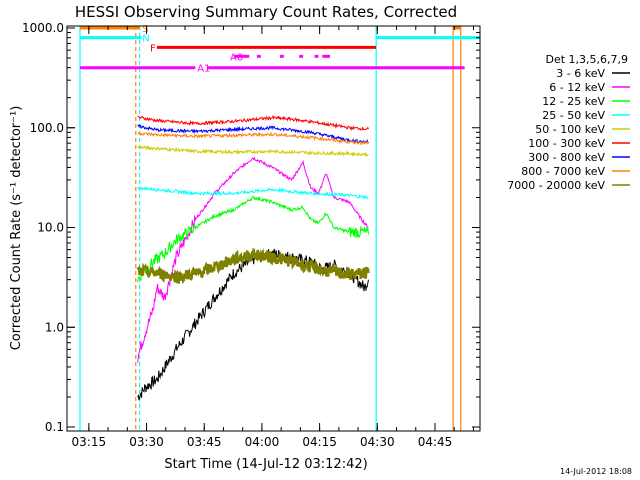 The height and width of the screenshot is (480, 640). Describe the element at coordinates (596, 471) in the screenshot. I see `date-stamp: 14-Jul-2012 18:08` at that location.